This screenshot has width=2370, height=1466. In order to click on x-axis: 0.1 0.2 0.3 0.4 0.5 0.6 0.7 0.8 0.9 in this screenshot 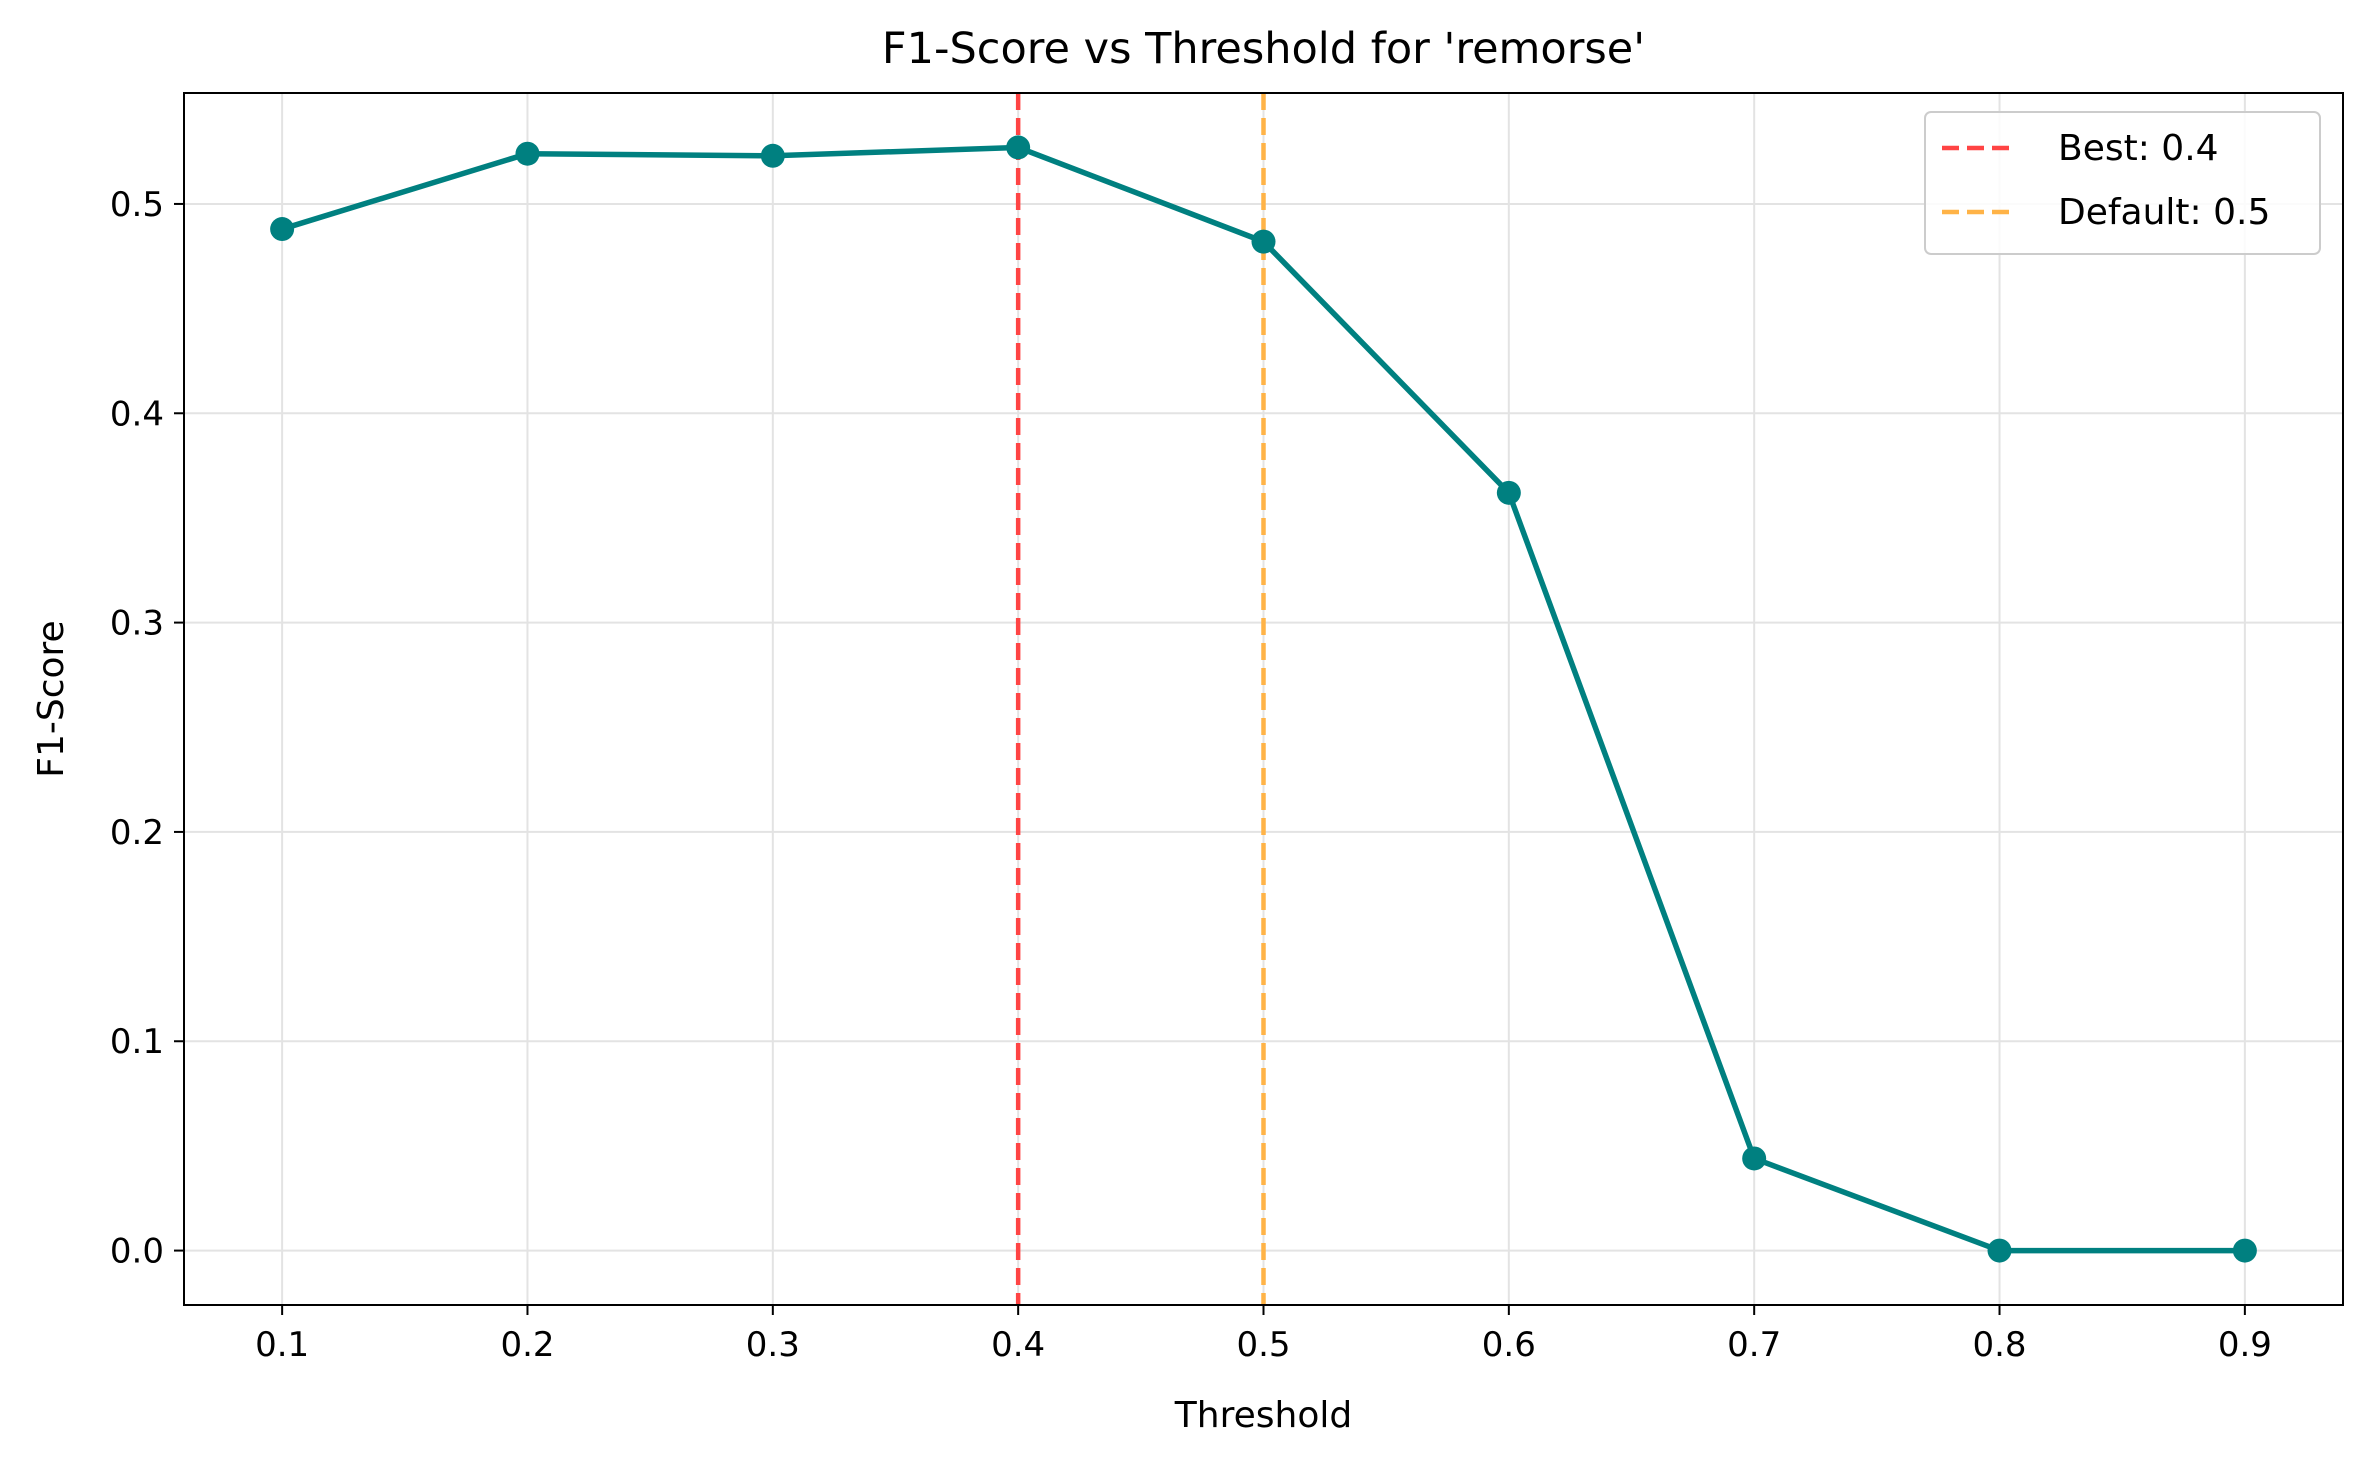, I will do `click(1263, 1335)`.